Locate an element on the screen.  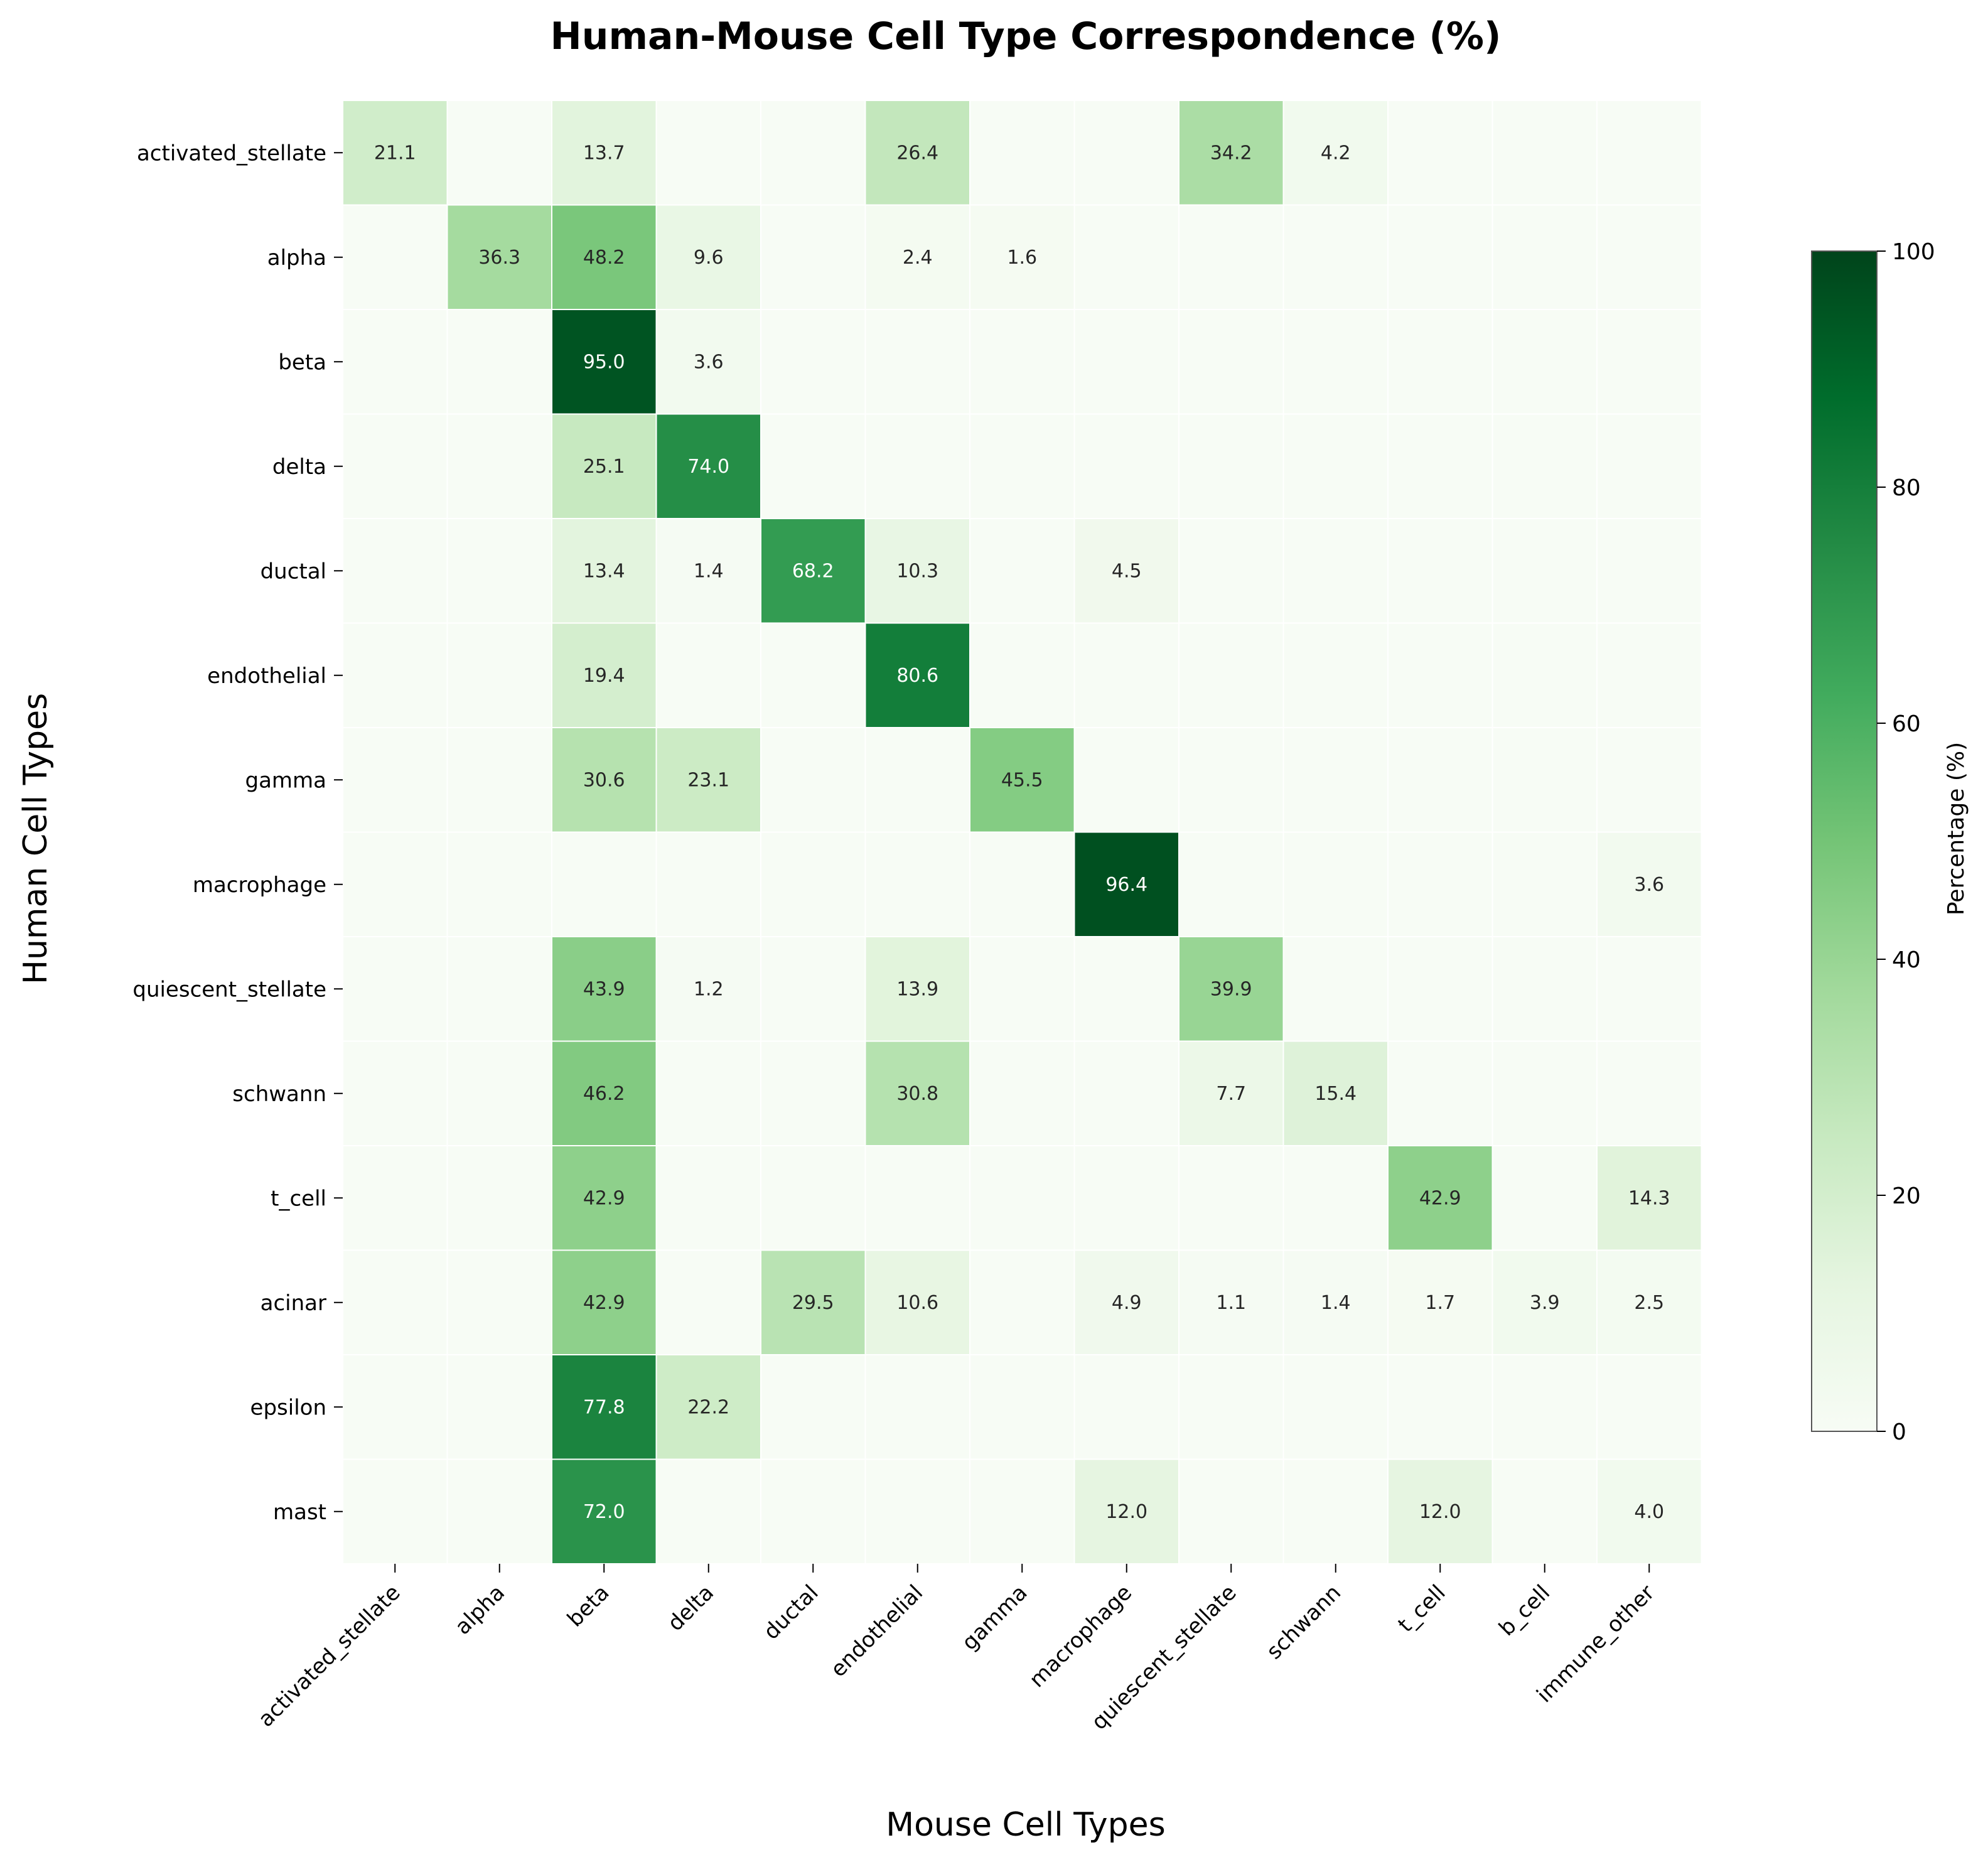
x-tick-label: alpha is located at coordinates (480, 1610).